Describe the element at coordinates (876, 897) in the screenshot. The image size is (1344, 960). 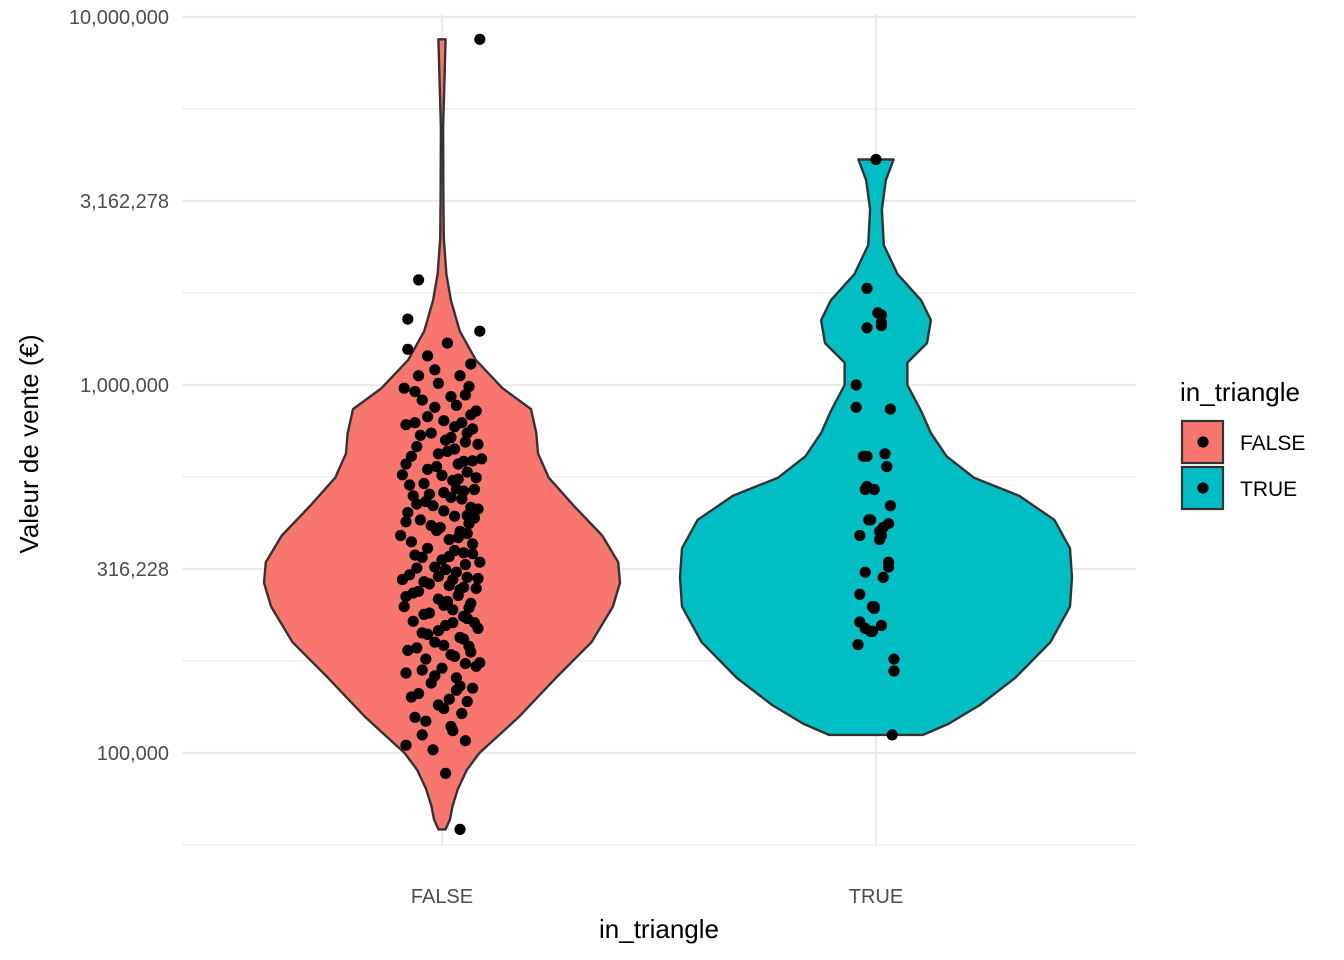
I see `x-tick-label: TRUE` at that location.